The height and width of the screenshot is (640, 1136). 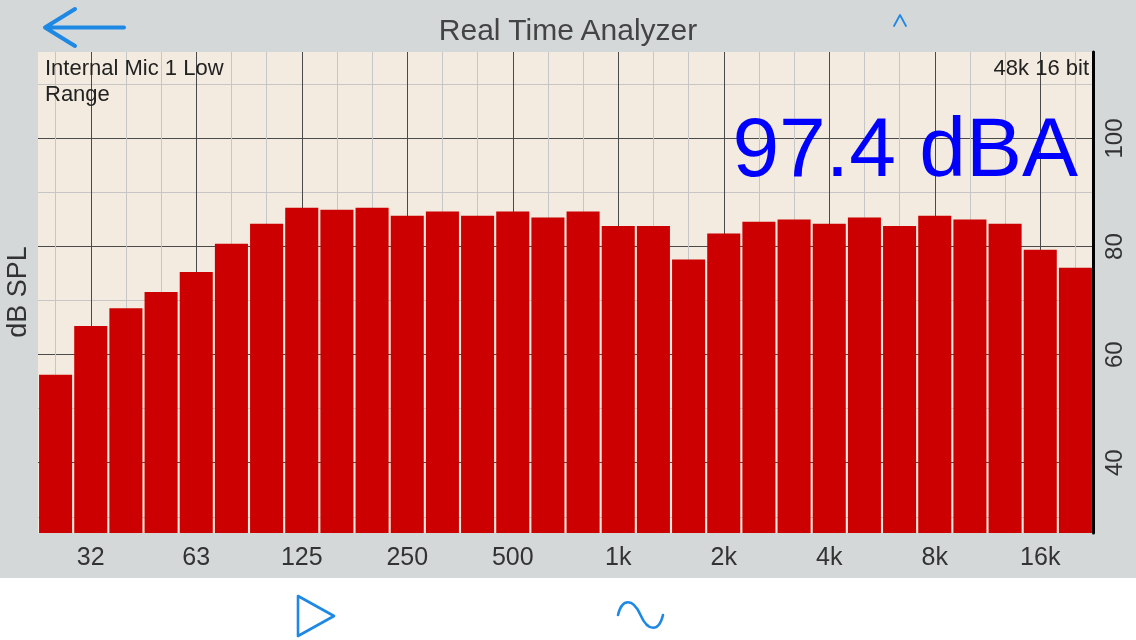 I want to click on y-tick-label: 40, so click(x=1113, y=463).